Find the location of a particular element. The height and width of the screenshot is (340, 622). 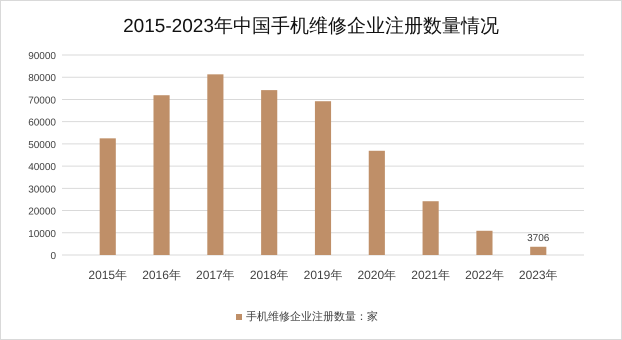

y-tick-label: 40000 is located at coordinates (42, 168).